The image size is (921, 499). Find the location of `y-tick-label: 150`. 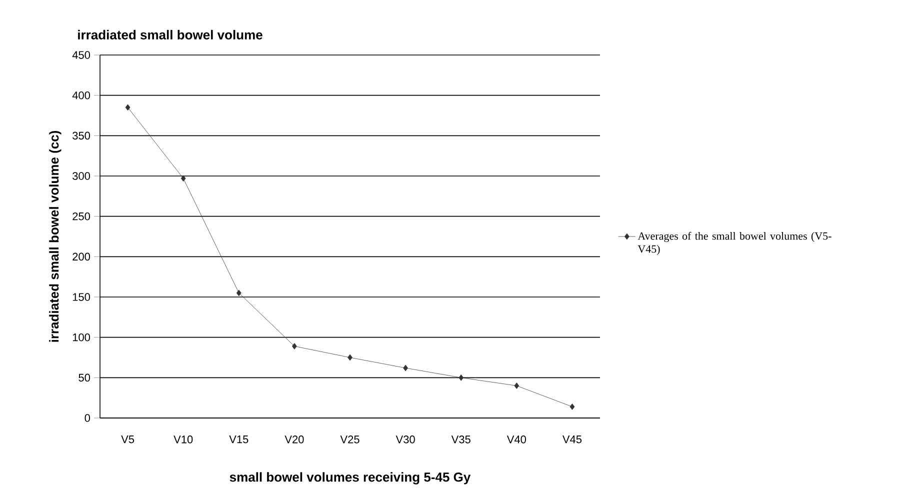

y-tick-label: 150 is located at coordinates (81, 297).